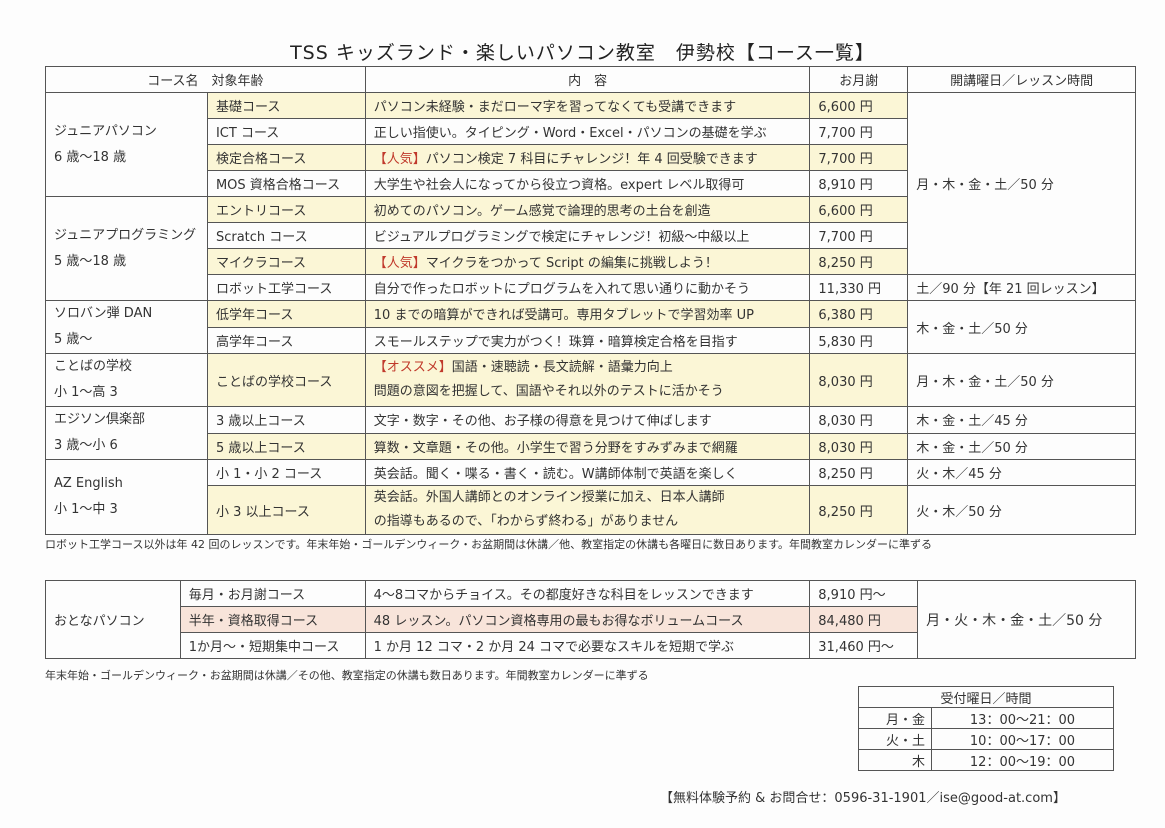 Image resolution: width=1165 pixels, height=828 pixels. I want to click on course-name: ICT コース, so click(286, 131).